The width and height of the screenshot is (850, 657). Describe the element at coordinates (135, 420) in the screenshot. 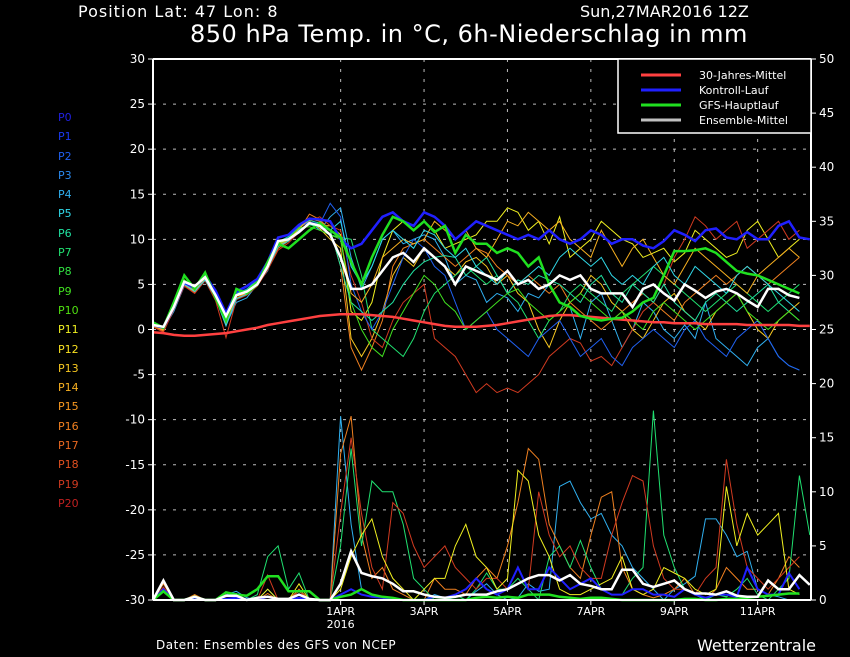

I see `left-tick-label: -10` at that location.